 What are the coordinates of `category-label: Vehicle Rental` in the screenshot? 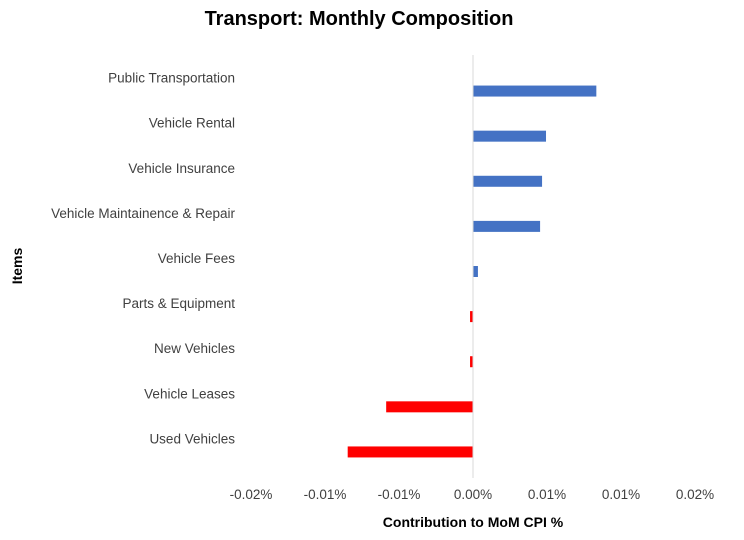 It's located at (192, 123).